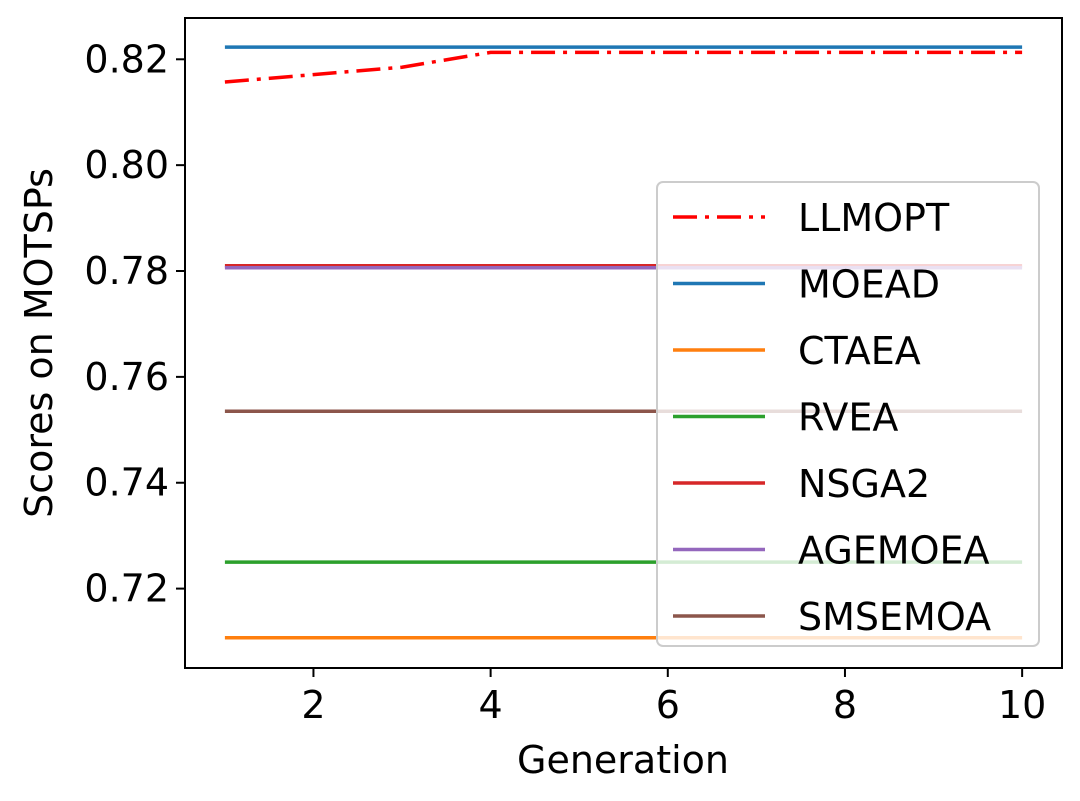 This screenshot has height=801, width=1080. What do you see at coordinates (39, 343) in the screenshot?
I see `y-axis-label: Scores on MOTSPs` at bounding box center [39, 343].